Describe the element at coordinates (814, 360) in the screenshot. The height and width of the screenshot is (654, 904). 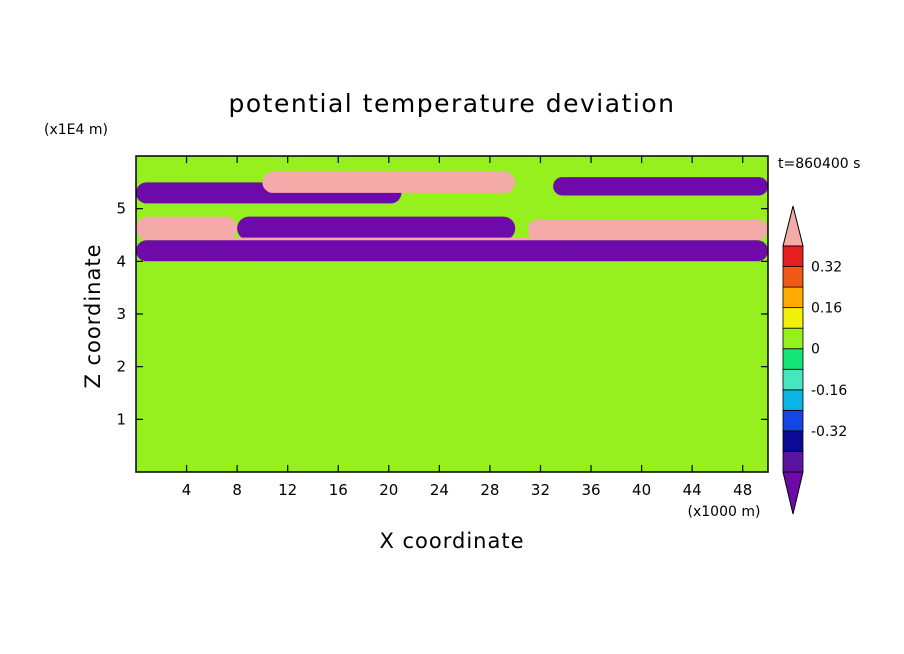
I see `colorbar: -0.32 -0.16 0 0.16 0.32` at that location.